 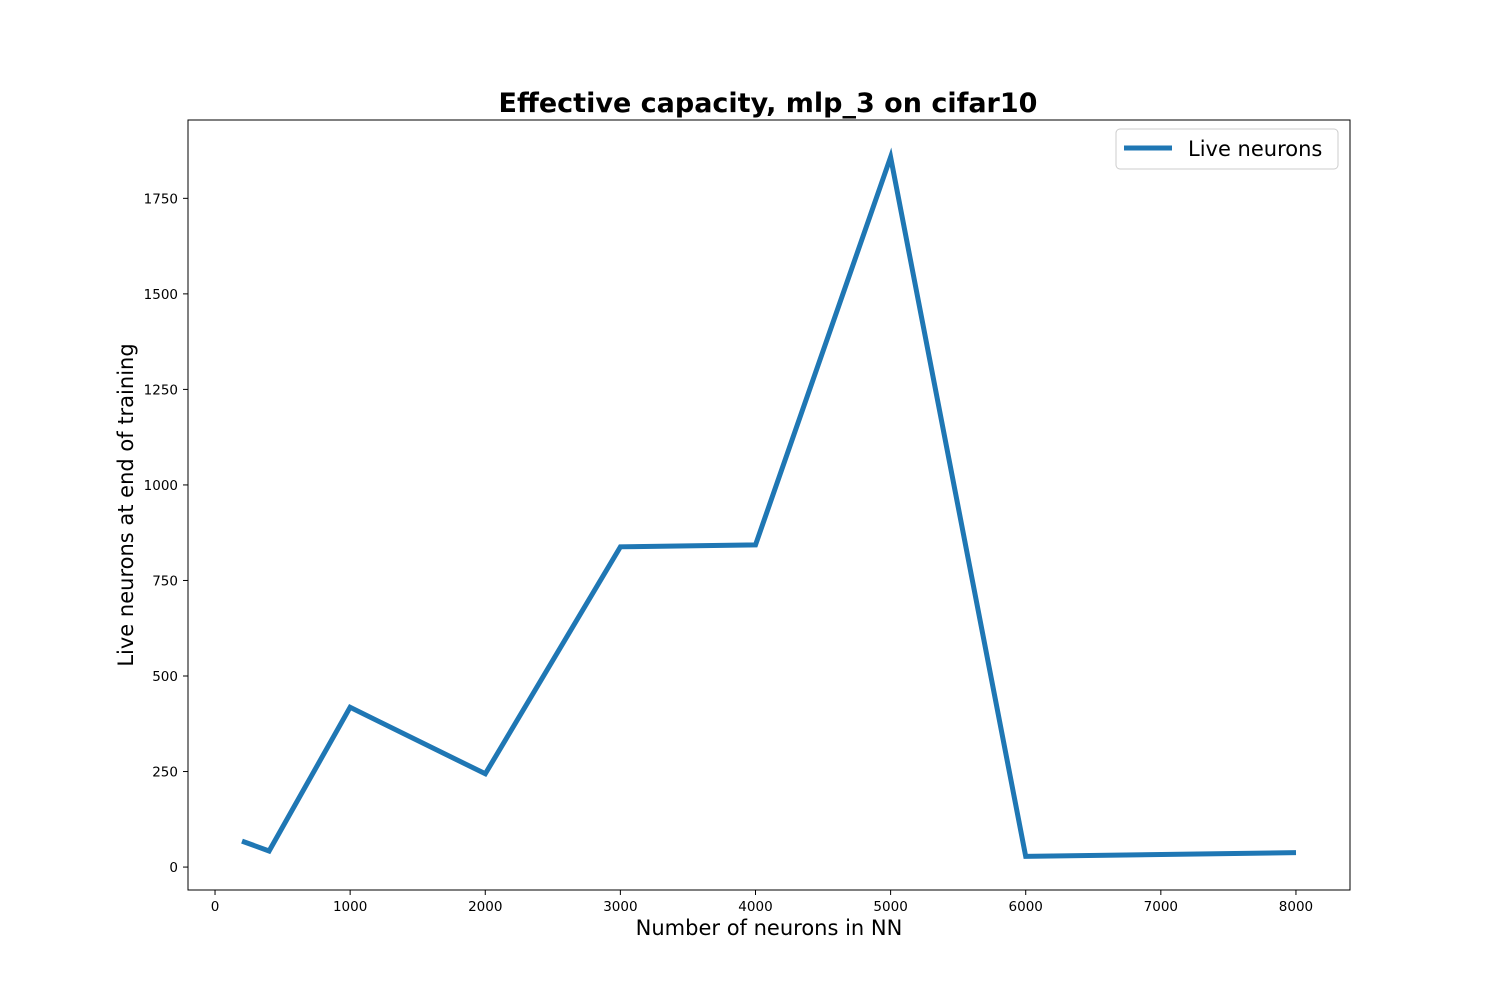 What do you see at coordinates (769, 928) in the screenshot?
I see `x-axis-label: Number of neurons in NN` at bounding box center [769, 928].